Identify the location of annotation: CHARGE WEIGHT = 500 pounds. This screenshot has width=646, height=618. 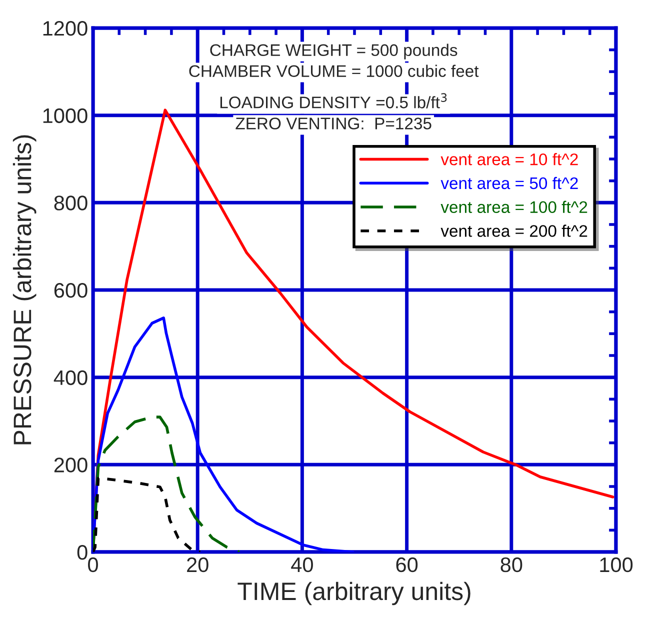
(334, 52).